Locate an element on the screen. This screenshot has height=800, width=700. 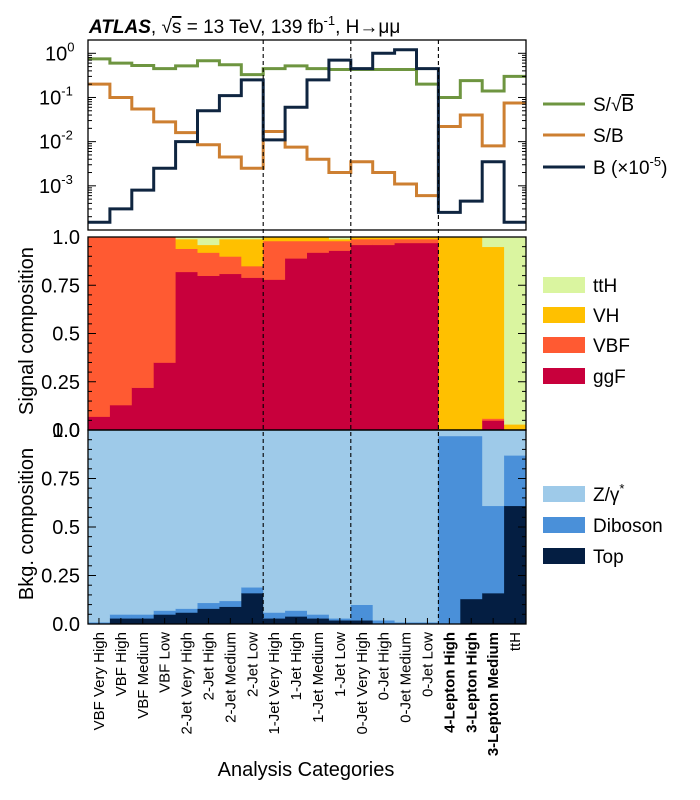
signal-ytick-label: 0.25 is located at coordinates (60, 383).